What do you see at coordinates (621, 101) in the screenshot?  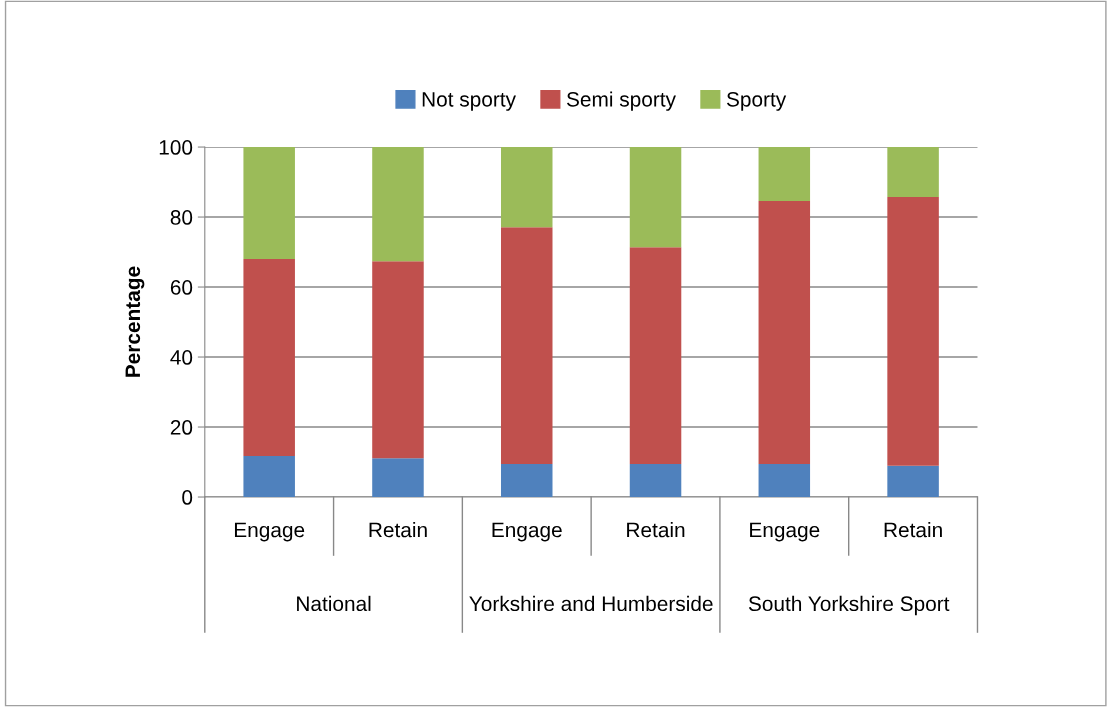 I see `legend-label: Semi sporty` at bounding box center [621, 101].